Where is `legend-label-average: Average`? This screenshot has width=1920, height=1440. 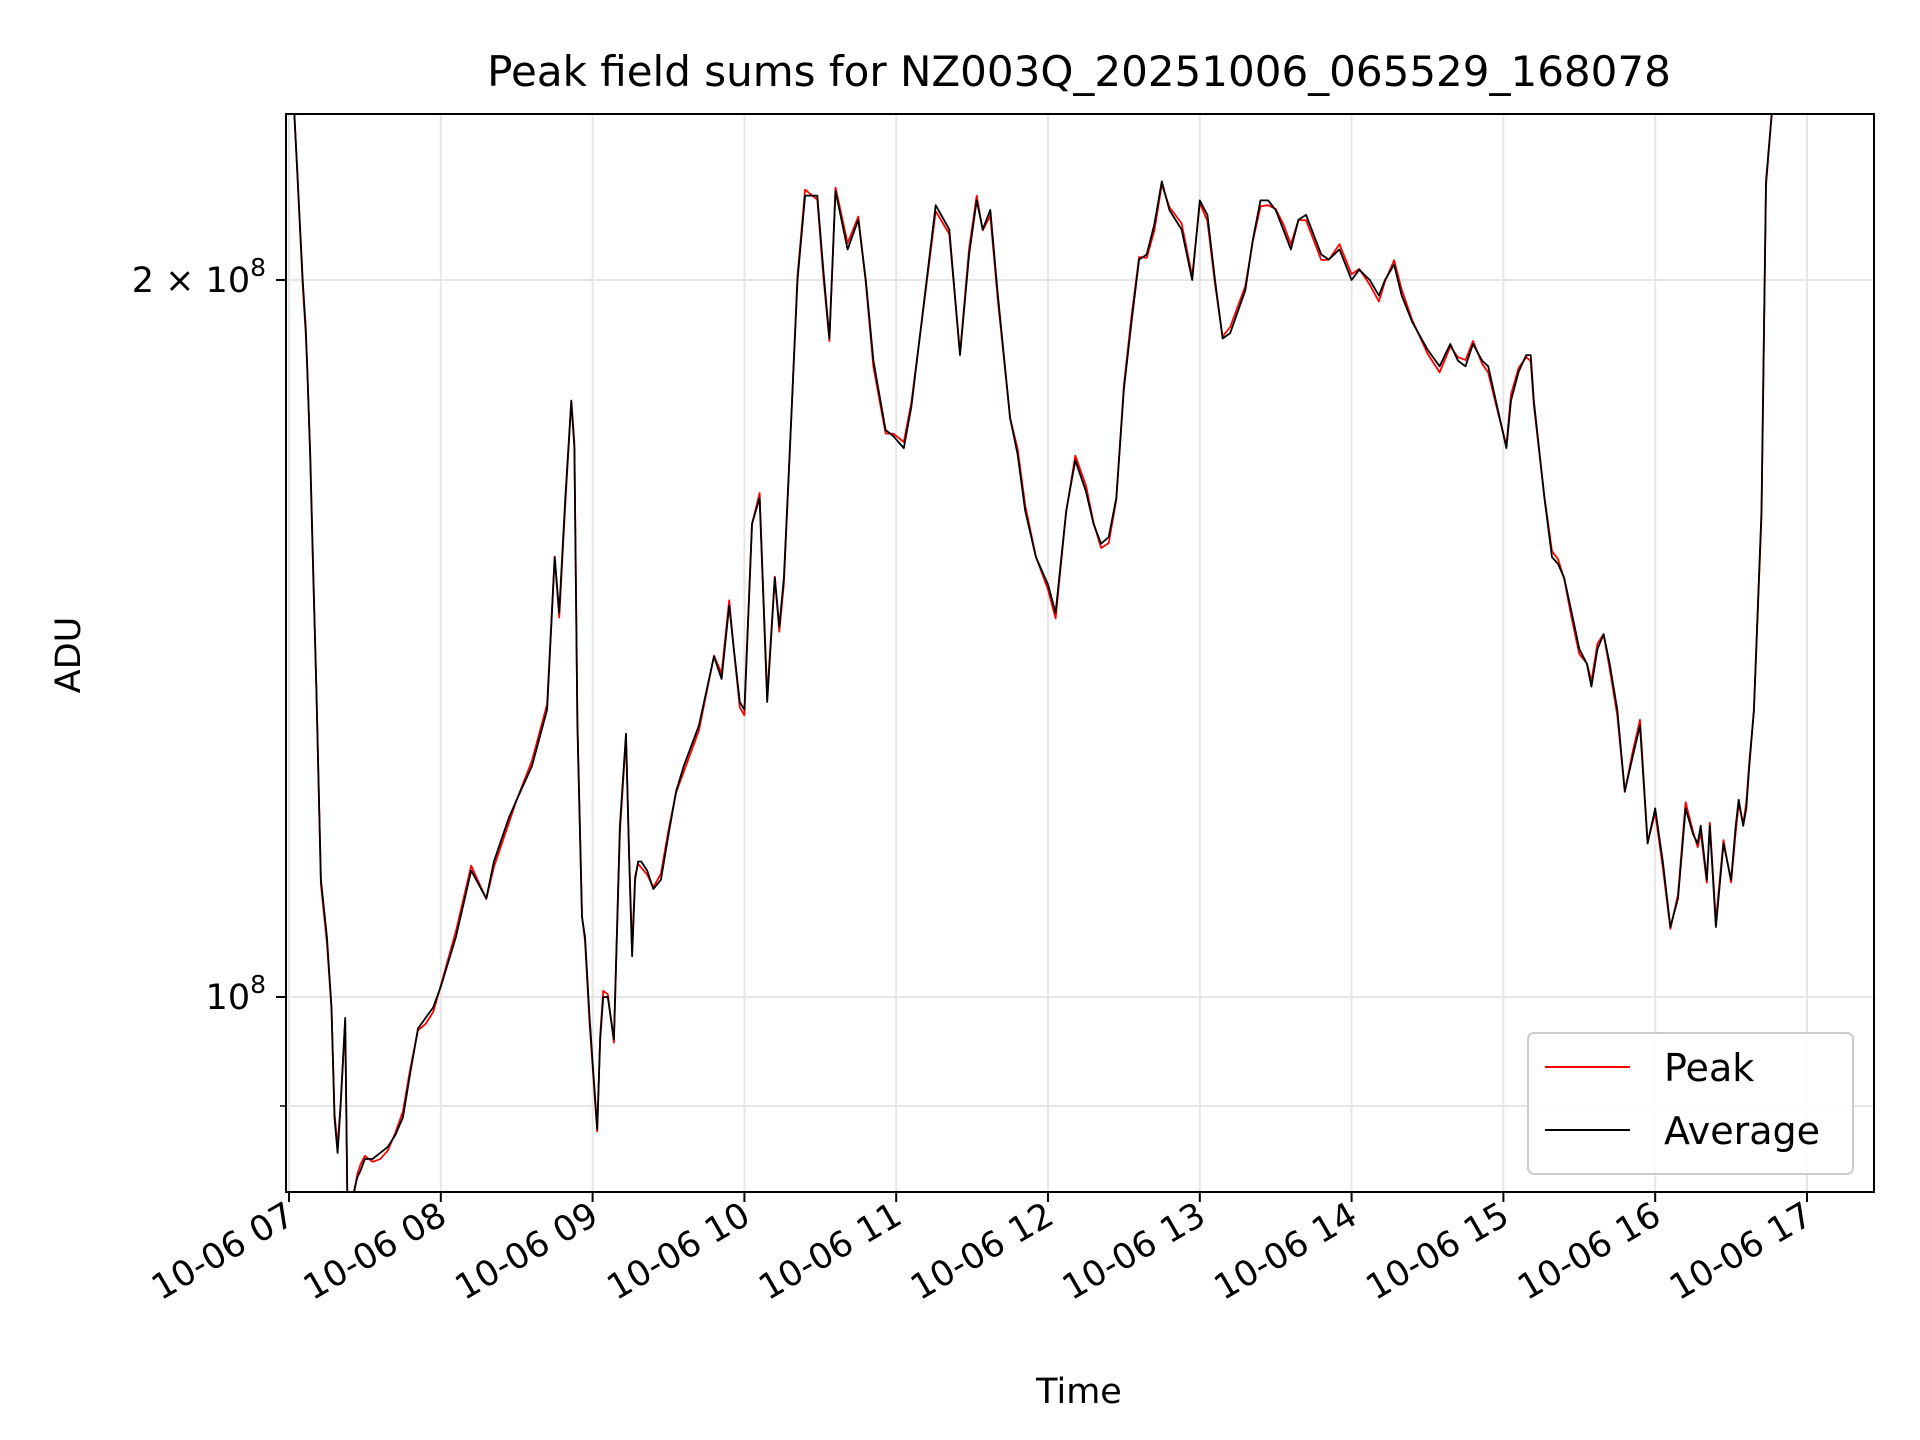
legend-label-average: Average is located at coordinates (1742, 1131).